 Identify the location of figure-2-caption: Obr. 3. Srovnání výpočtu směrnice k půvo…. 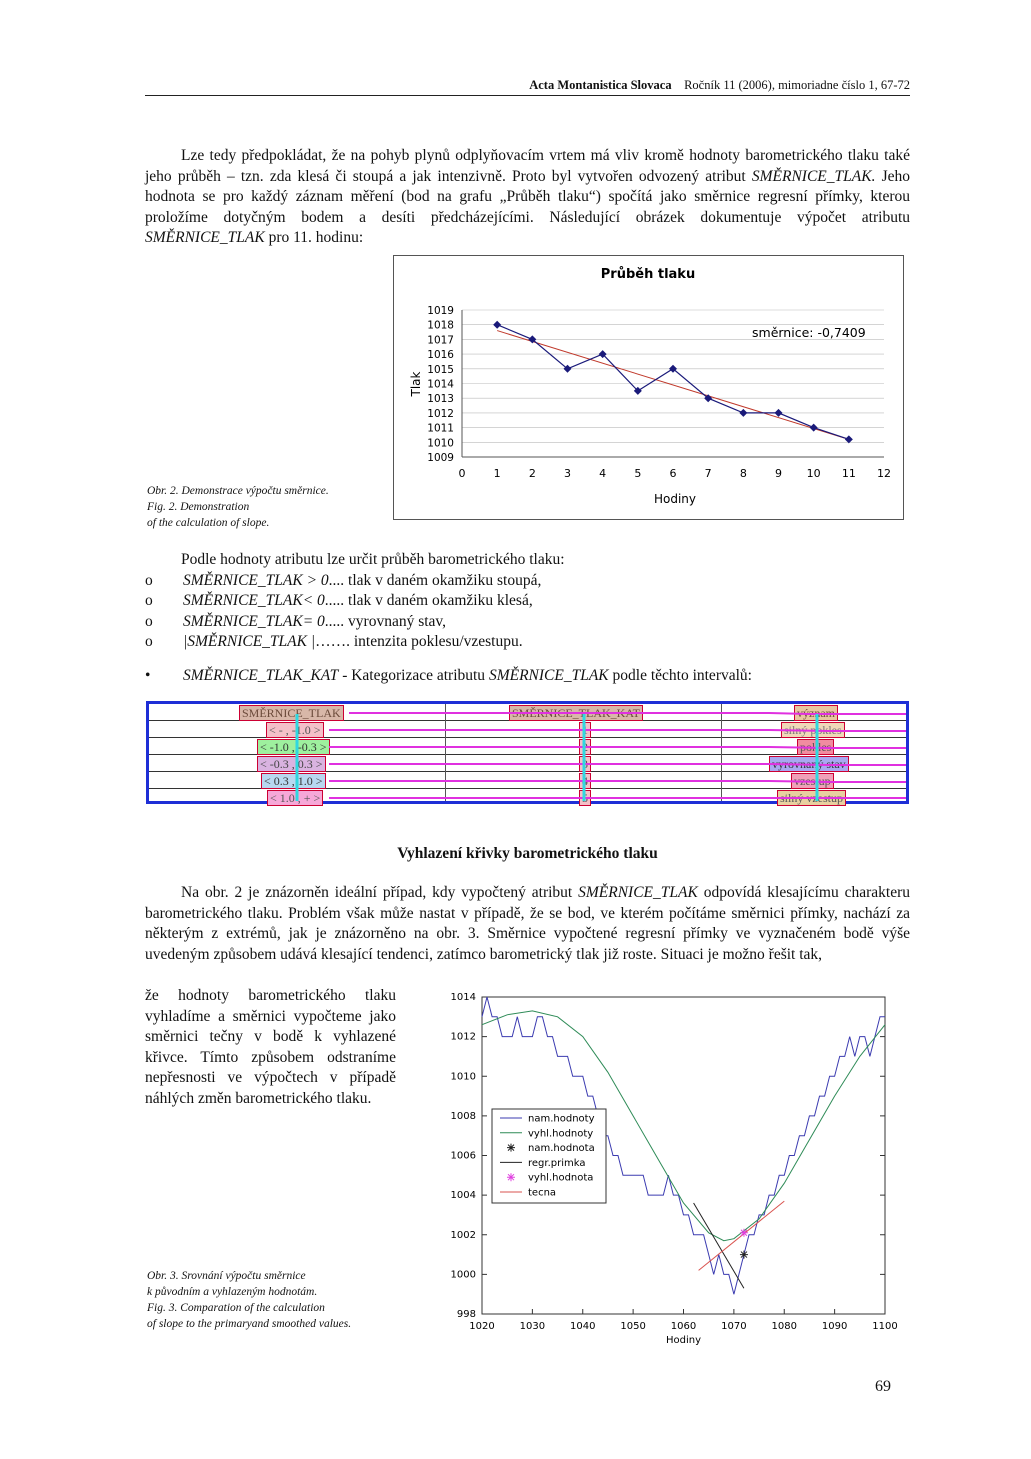
(249, 1300).